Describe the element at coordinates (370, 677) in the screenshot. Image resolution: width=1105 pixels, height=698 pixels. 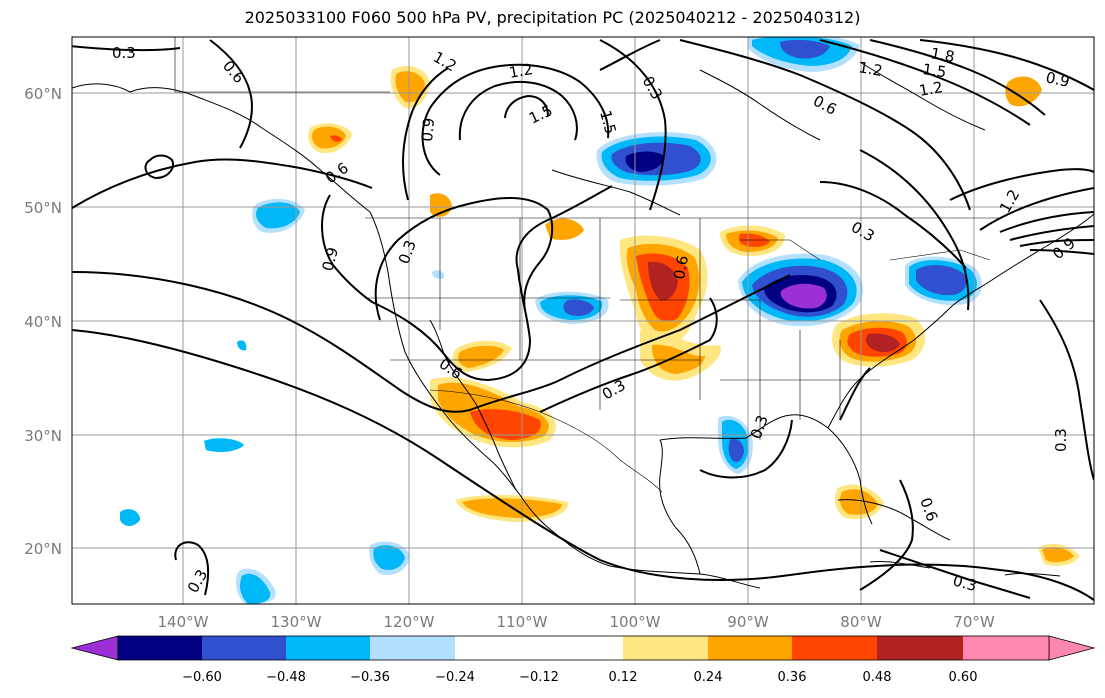
I see `colorbar-tick: −0.36` at that location.